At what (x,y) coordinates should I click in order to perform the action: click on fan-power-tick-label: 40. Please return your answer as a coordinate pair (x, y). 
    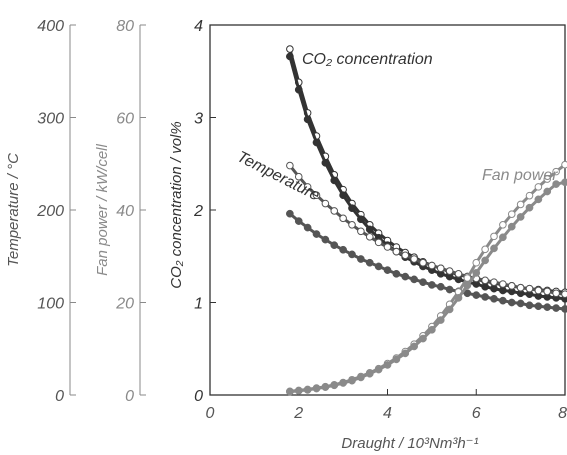
    Looking at the image, I should click on (125, 211).